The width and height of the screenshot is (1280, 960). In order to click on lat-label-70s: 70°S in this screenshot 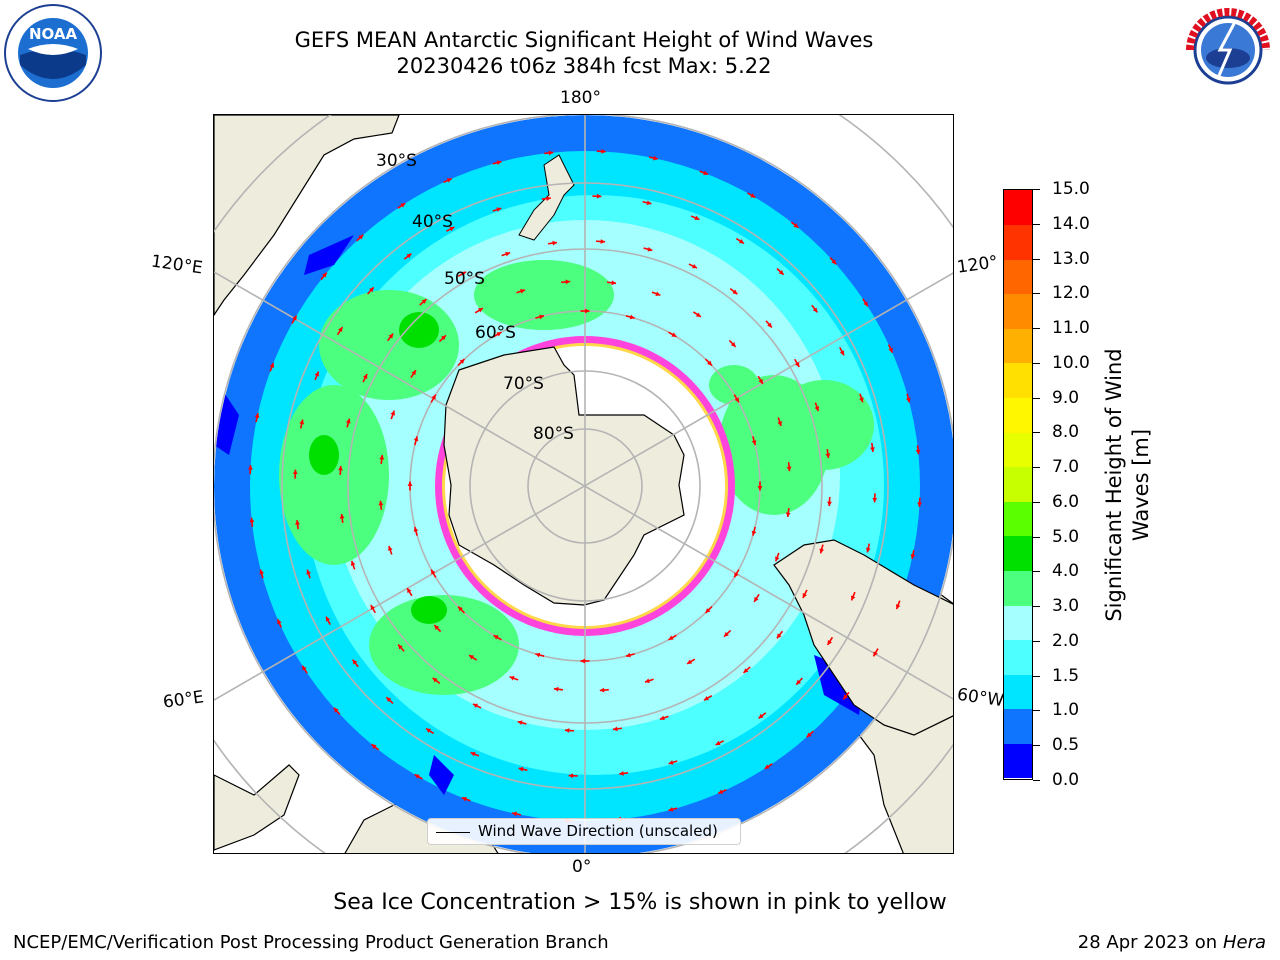, I will do `click(523, 384)`.